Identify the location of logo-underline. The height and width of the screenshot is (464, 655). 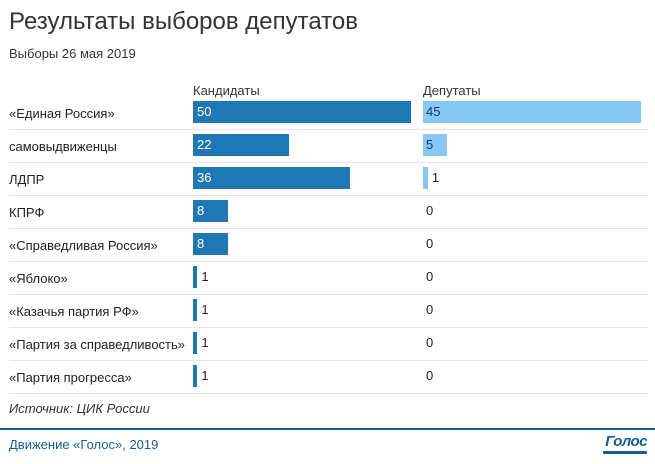
(625, 452).